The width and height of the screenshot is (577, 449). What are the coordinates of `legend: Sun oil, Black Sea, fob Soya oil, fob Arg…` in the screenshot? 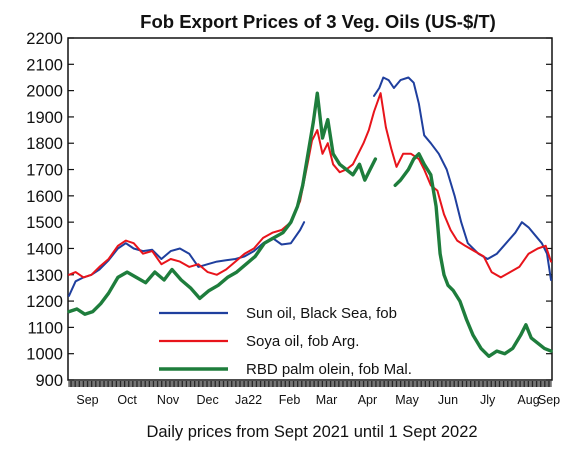 It's located at (285, 341).